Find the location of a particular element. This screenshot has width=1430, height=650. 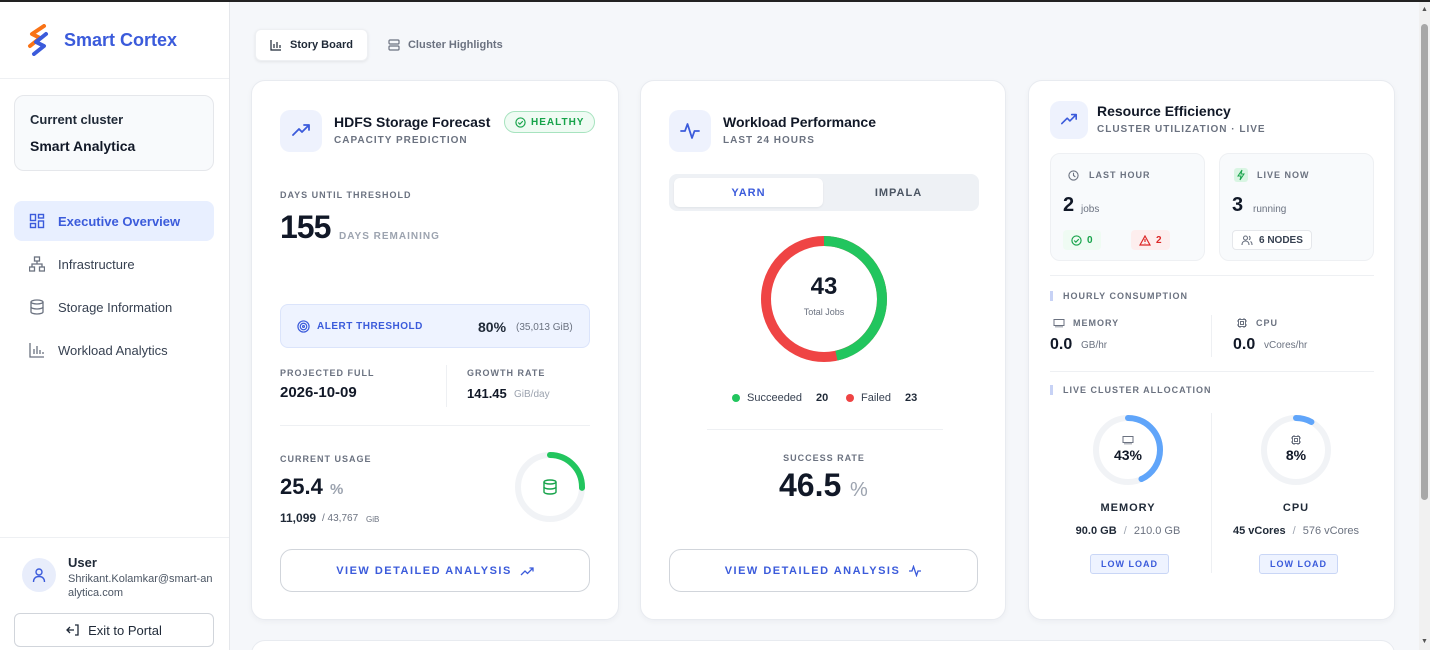

success-rate-unit: % is located at coordinates (859, 490).